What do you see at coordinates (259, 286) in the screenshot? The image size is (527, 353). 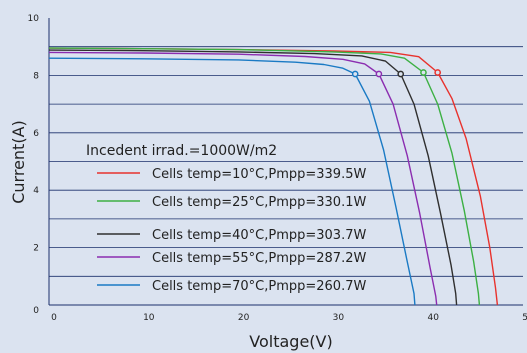 I see `legend-label-5: Cells temp=70°C,Pmpp=260.7W` at bounding box center [259, 286].